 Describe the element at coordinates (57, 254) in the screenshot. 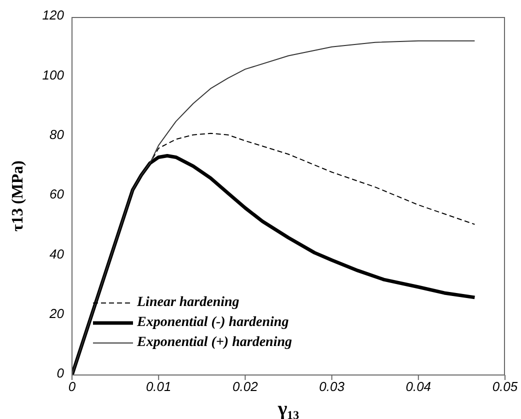

I see `y-tick-label: 40` at that location.